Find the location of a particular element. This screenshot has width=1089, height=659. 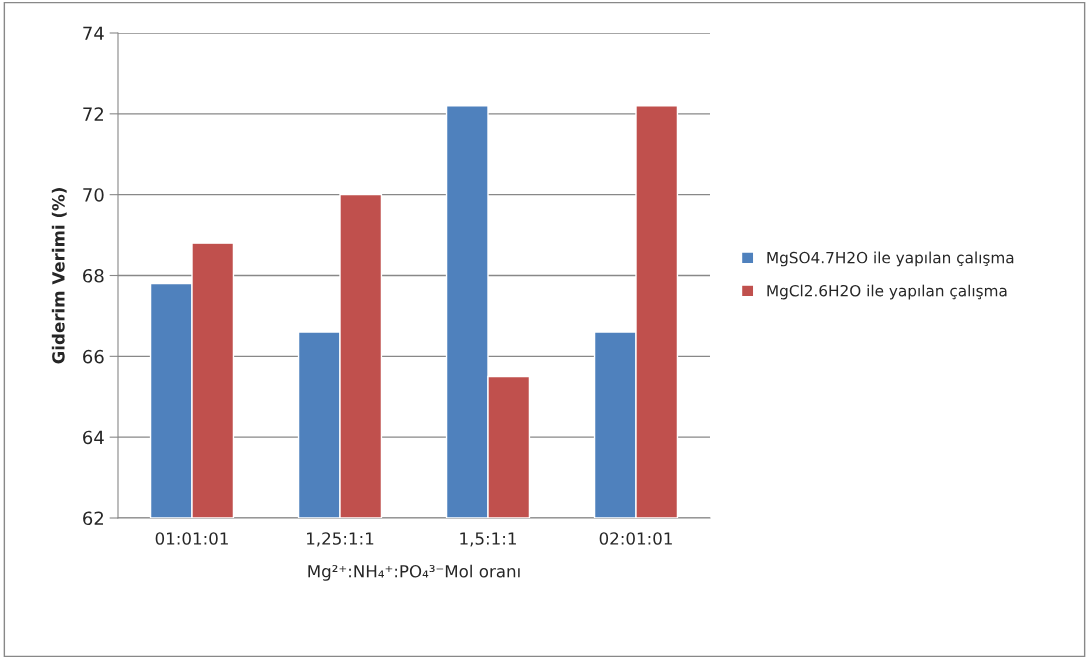

y-tick-label: 72 is located at coordinates (93, 114).